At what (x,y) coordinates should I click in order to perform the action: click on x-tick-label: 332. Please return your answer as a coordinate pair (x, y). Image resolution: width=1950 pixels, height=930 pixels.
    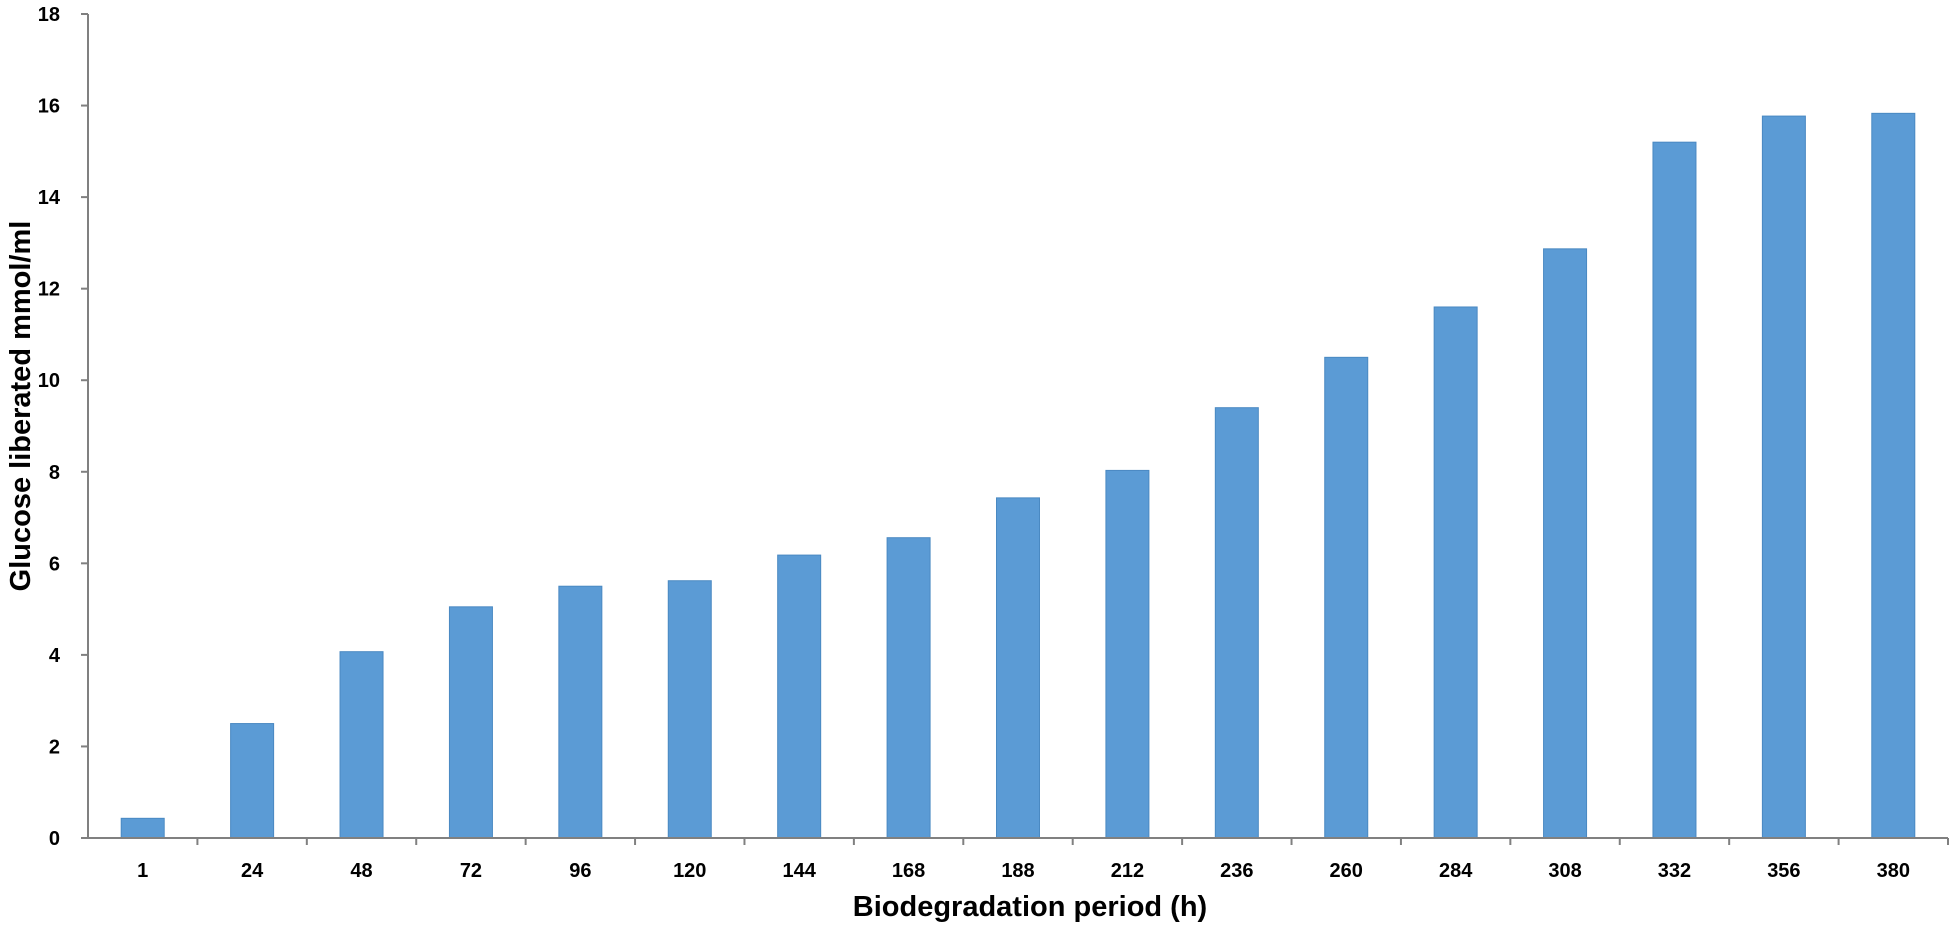
    Looking at the image, I should click on (1674, 871).